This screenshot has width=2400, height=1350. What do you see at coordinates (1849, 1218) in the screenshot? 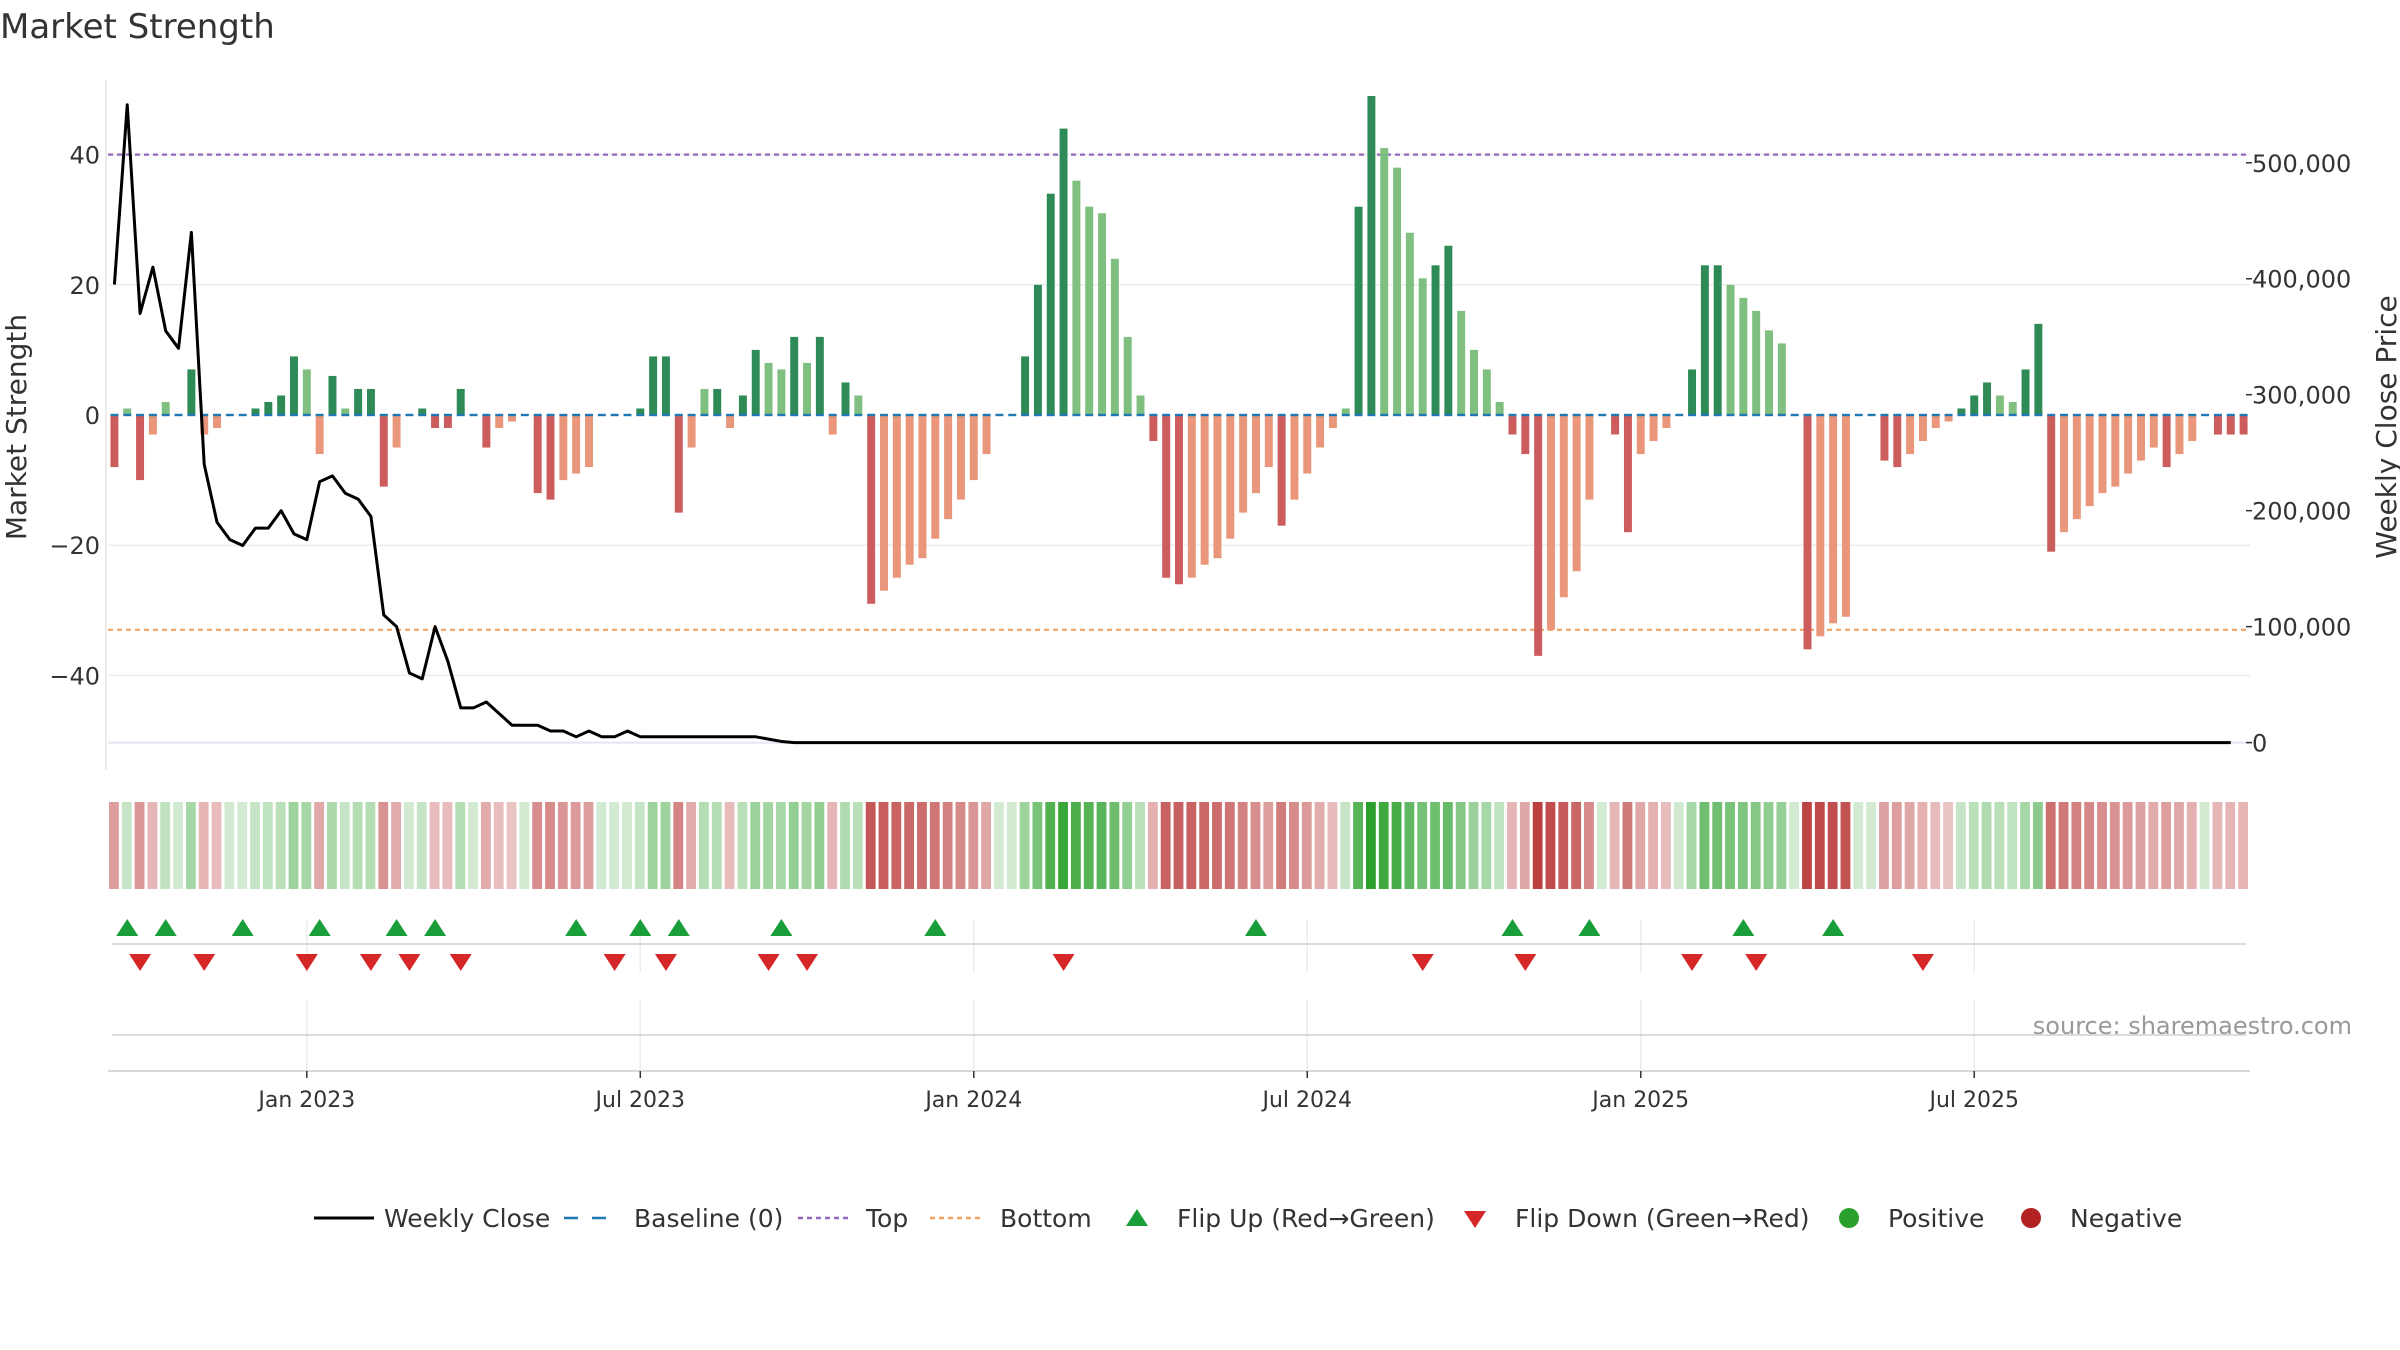
I see `legend-positive-swatch` at bounding box center [1849, 1218].